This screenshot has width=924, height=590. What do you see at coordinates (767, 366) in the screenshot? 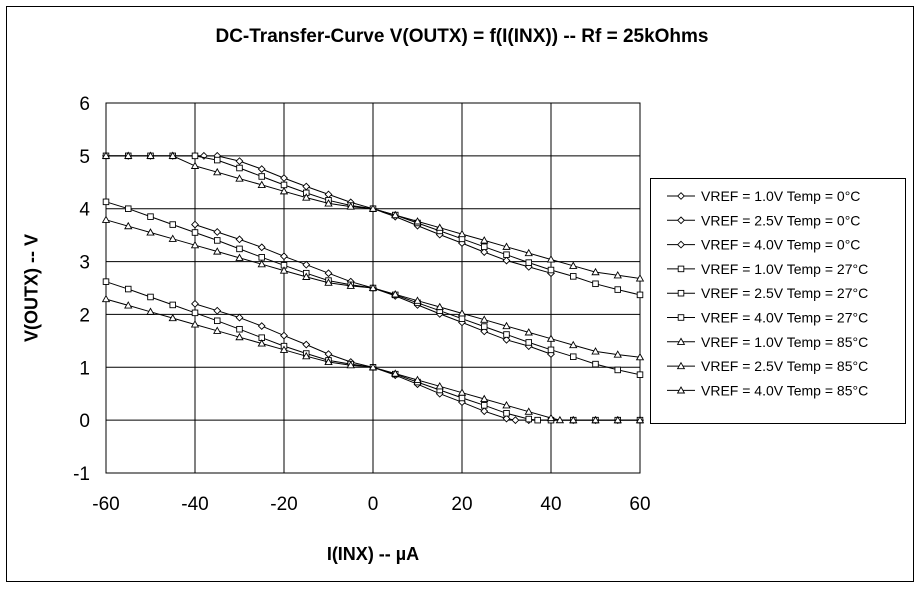
I see `legend-entry: VREF = 2.5V Temp = 85°C` at bounding box center [767, 366].